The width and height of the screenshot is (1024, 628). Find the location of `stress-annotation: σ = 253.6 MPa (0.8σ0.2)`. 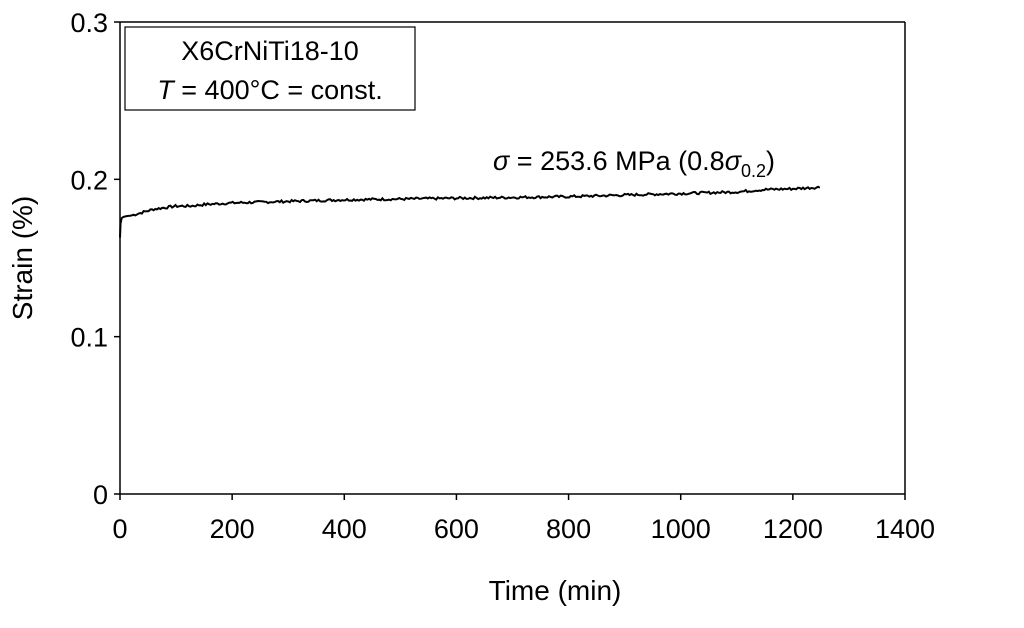

stress-annotation: σ = 253.6 MPa (0.8σ0.2) is located at coordinates (634, 163).